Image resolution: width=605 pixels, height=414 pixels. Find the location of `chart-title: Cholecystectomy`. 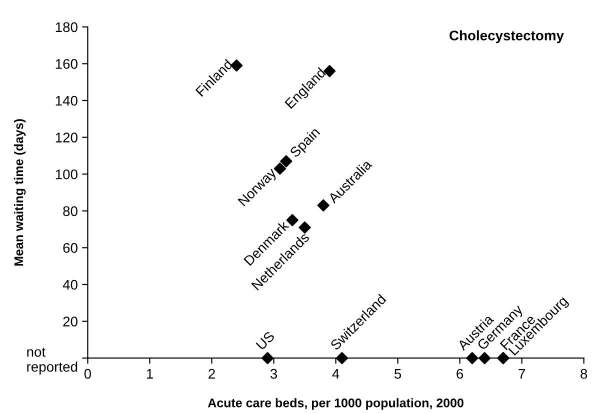

chart-title: Cholecystectomy is located at coordinates (507, 37).